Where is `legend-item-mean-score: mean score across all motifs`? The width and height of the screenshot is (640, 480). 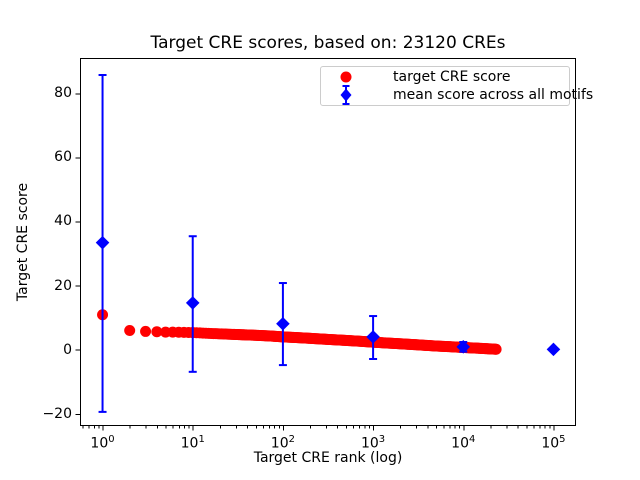
legend-item-mean-score: mean score across all motifs is located at coordinates (457, 95).